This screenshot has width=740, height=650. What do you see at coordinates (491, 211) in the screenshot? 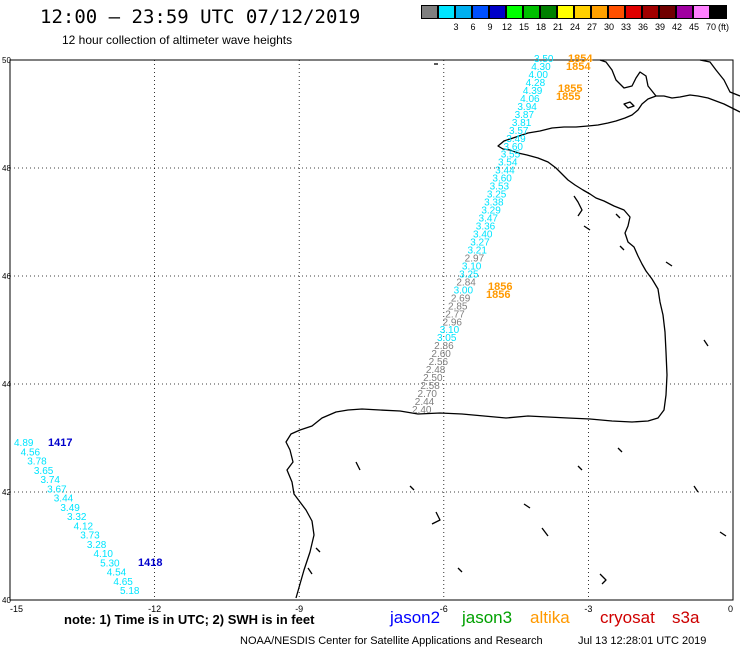
I see `swh-value-east: 3.29` at bounding box center [491, 211].